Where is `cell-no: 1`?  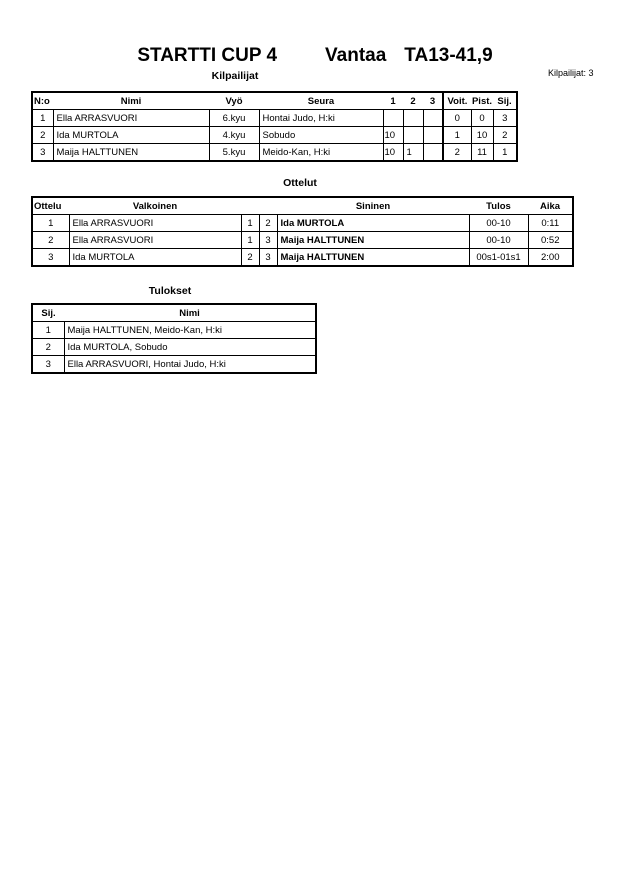
cell-no: 1 is located at coordinates (42, 118).